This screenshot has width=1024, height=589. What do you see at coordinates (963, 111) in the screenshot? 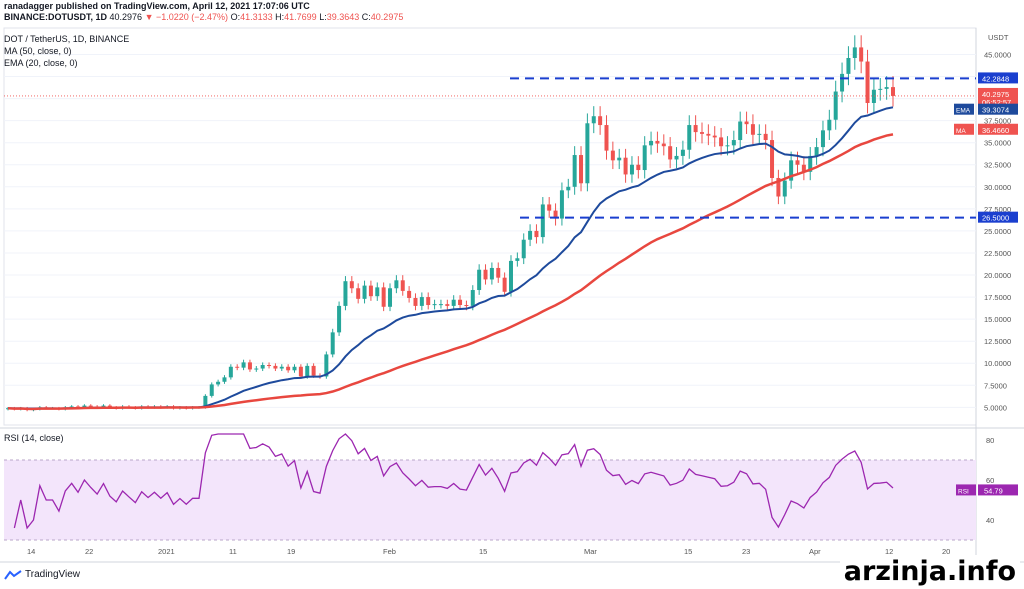
I see `price-tag: EMA` at bounding box center [963, 111].